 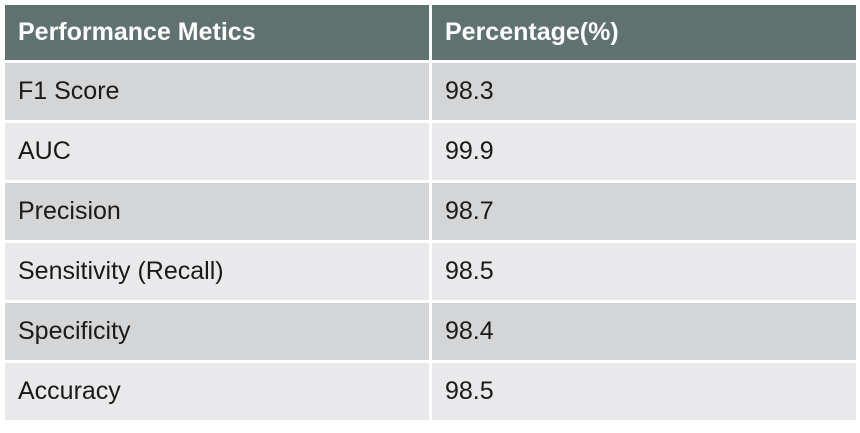 I want to click on table-row: Sensitivity (Recall) 98.5, so click(x=430, y=271).